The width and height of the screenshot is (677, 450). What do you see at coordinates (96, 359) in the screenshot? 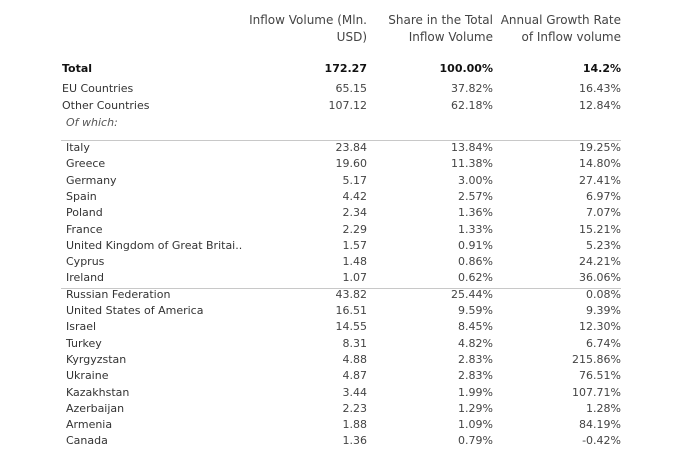
I see `row-label: Kyrgyzstan` at bounding box center [96, 359].